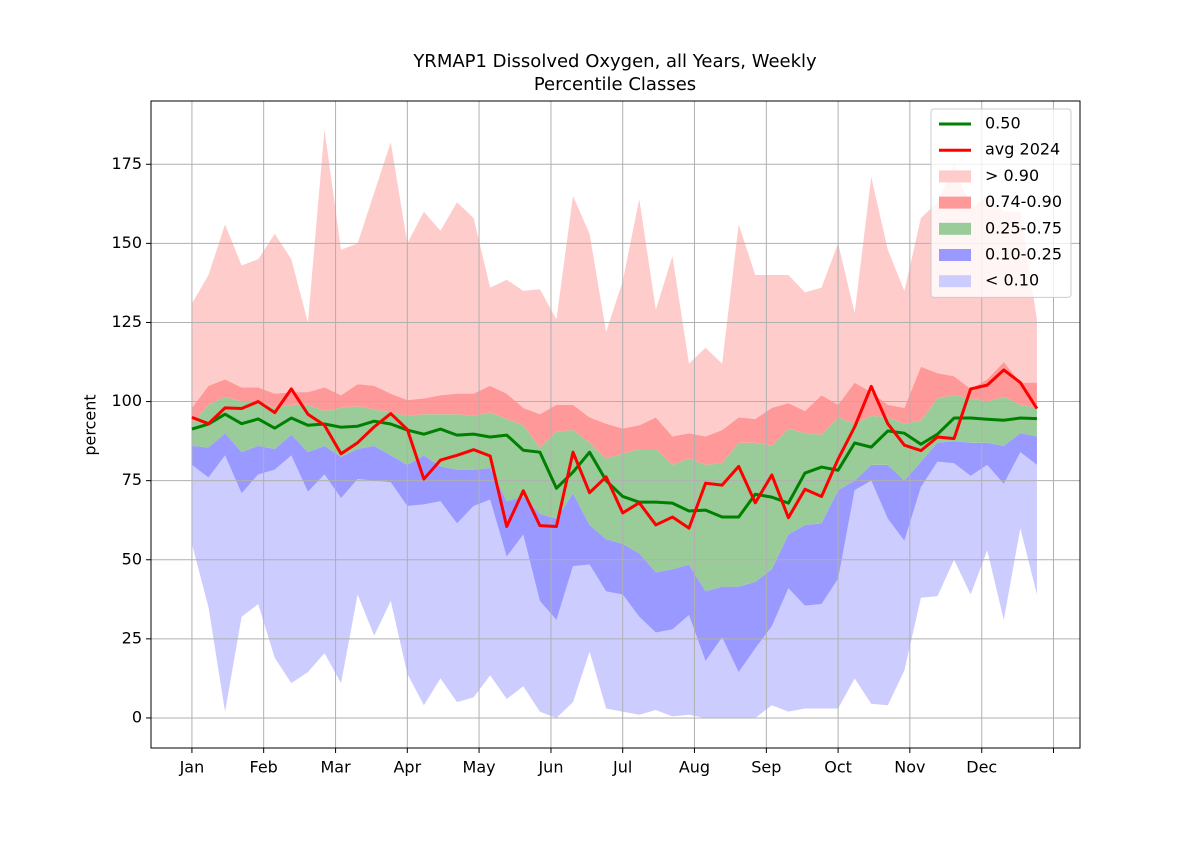  Describe the element at coordinates (614, 413) in the screenshot. I see `band-area` at that location.